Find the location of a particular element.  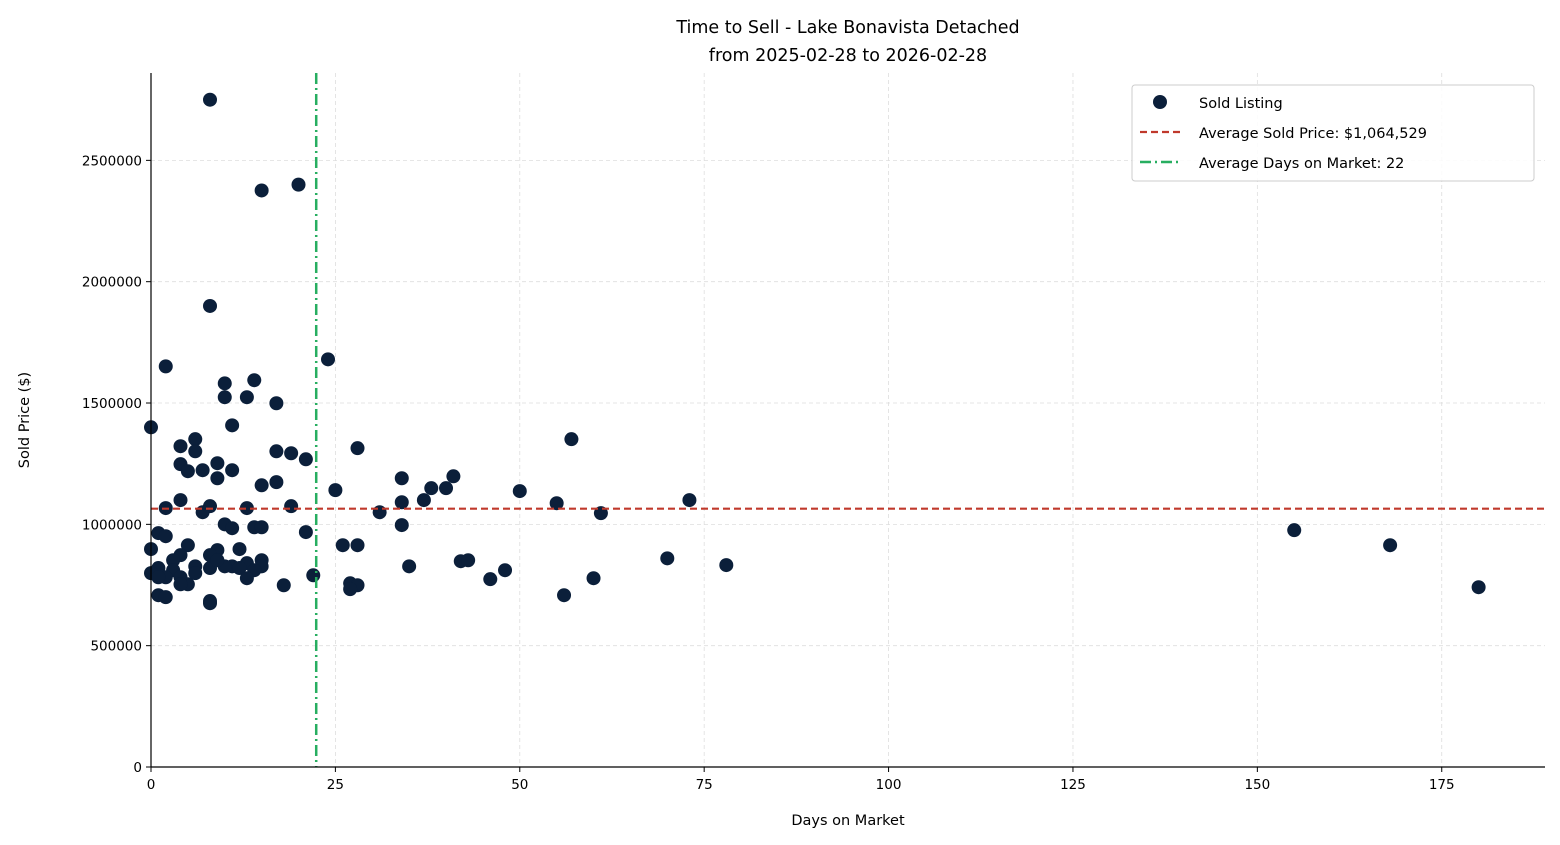

legend-label-avg-days: Average Days on Market: 22 is located at coordinates (1301, 164).